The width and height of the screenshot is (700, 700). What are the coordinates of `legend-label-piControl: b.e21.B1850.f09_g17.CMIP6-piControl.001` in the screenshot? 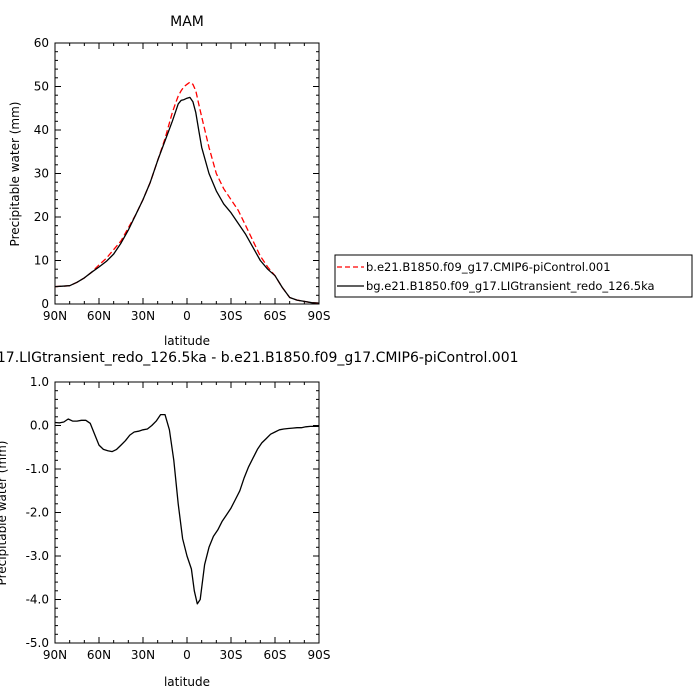 It's located at (488, 267).